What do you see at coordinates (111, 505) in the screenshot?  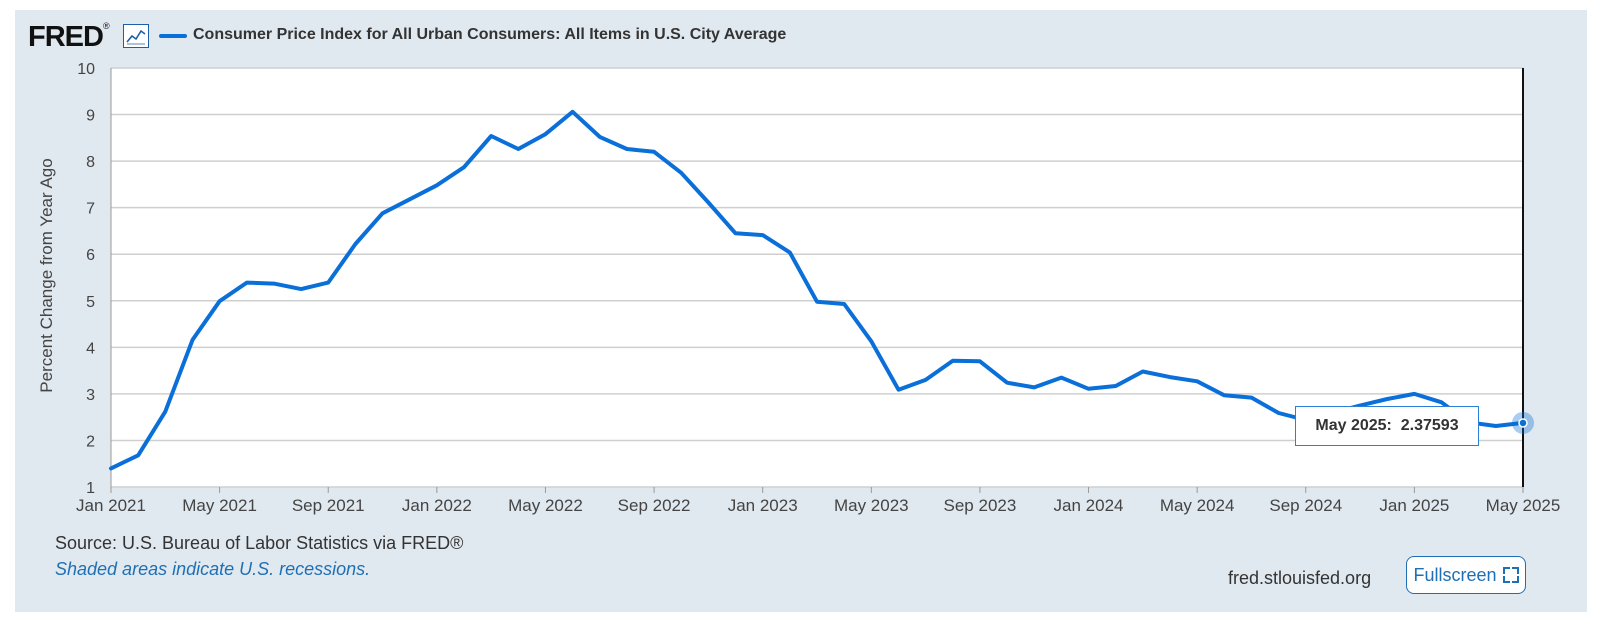 I see `x-tick-label: Jan 2021` at bounding box center [111, 505].